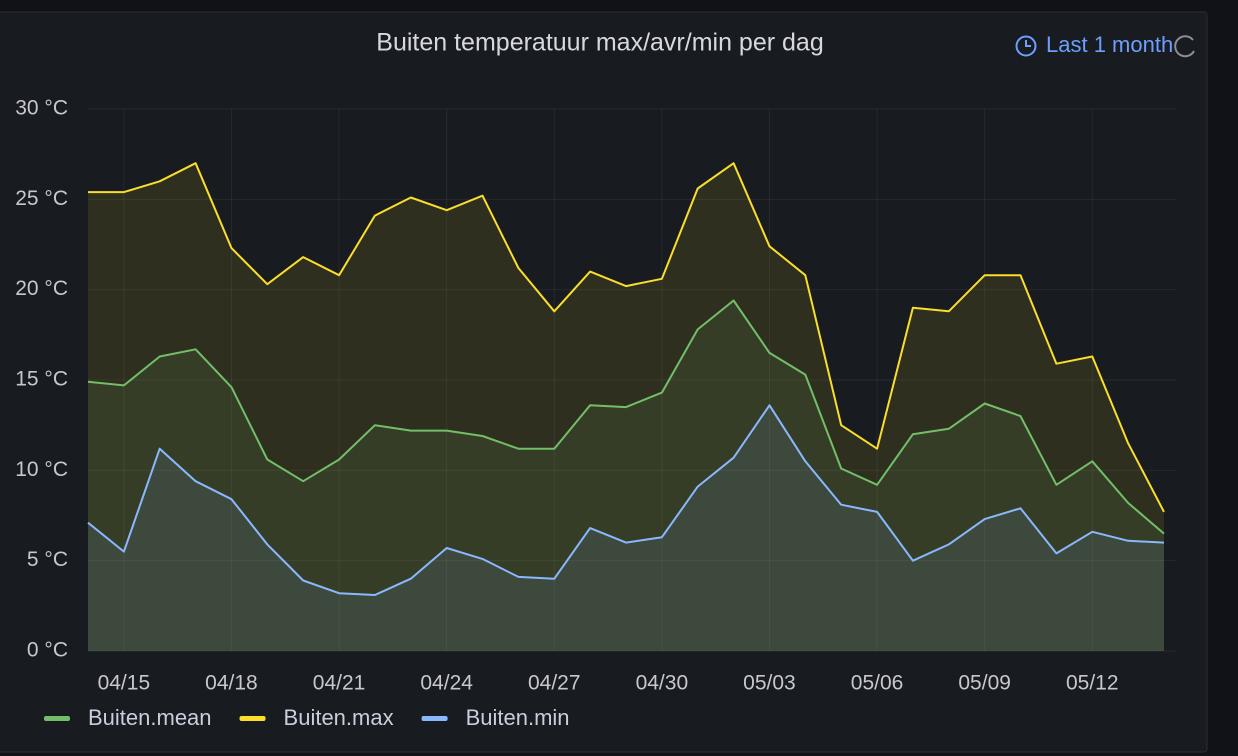  Describe the element at coordinates (47, 559) in the screenshot. I see `y-tick-label: 5 °C` at that location.